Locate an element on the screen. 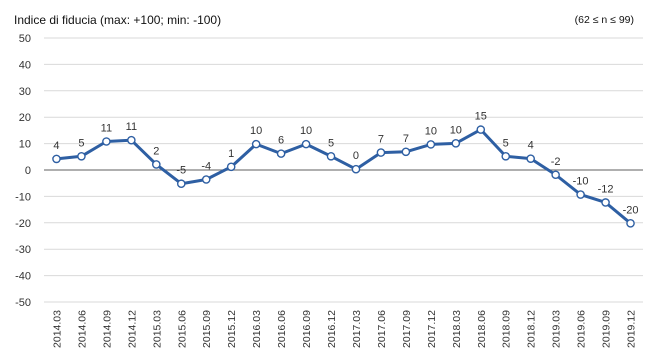 Image resolution: width=646 pixels, height=353 pixels. x-tick-label: 2019.12 is located at coordinates (632, 329).